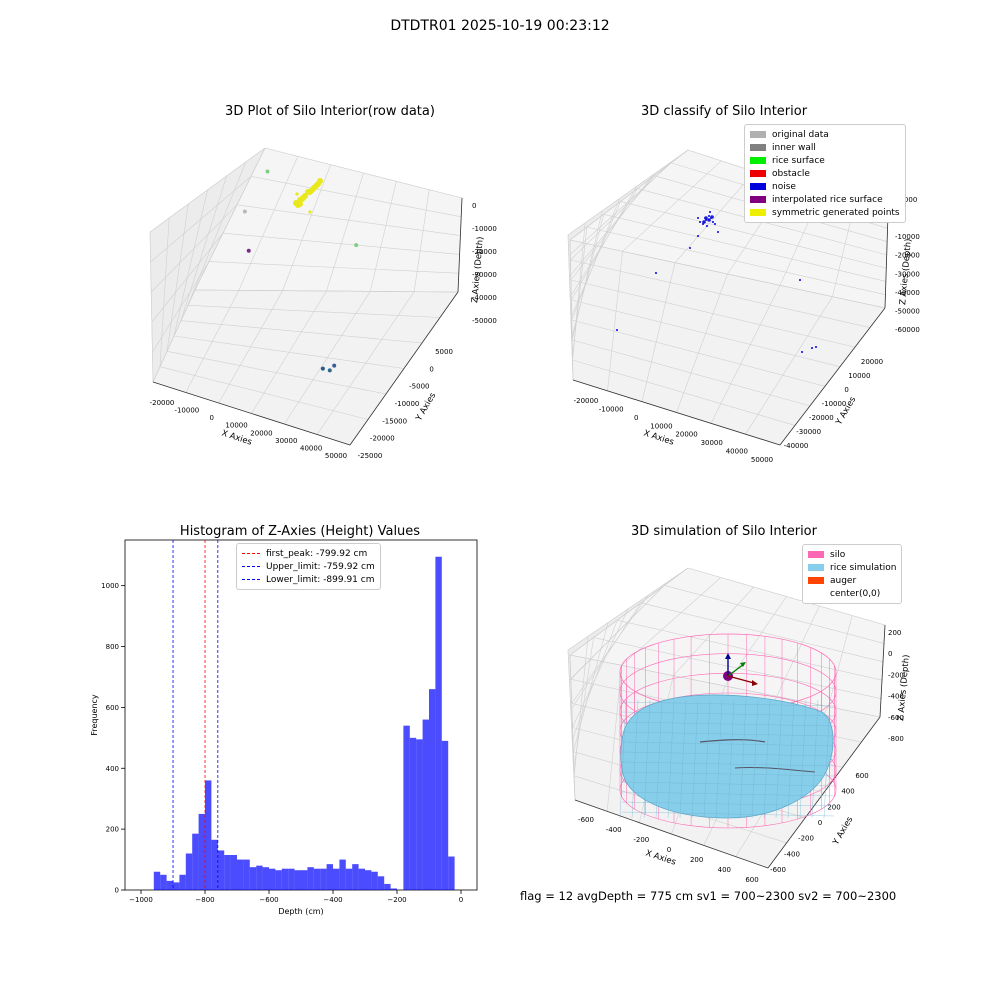 This screenshot has height=1000, width=1000. I want to click on legend-entry: center(0,0), so click(852, 593).